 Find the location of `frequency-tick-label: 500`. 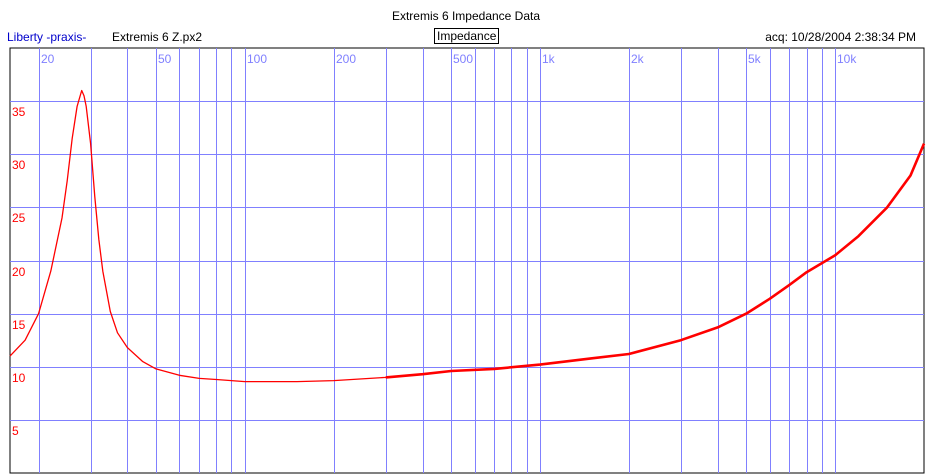

frequency-tick-label: 500 is located at coordinates (463, 59).